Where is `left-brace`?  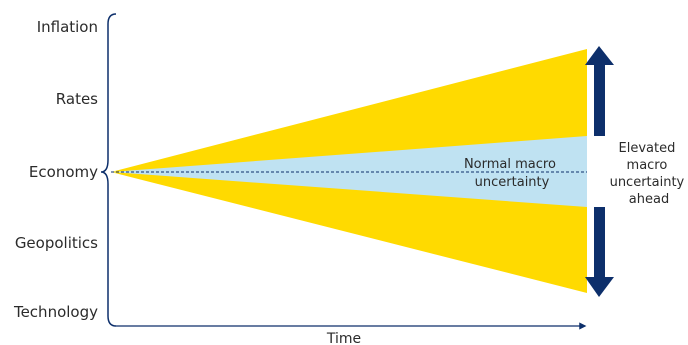 left-brace is located at coordinates (108, 170).